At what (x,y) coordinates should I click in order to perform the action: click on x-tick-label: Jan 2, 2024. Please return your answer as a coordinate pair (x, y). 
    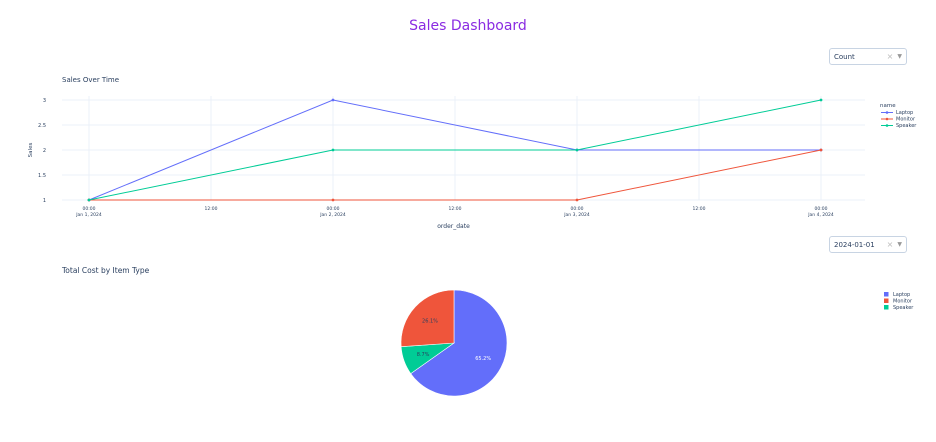
    Looking at the image, I should click on (332, 215).